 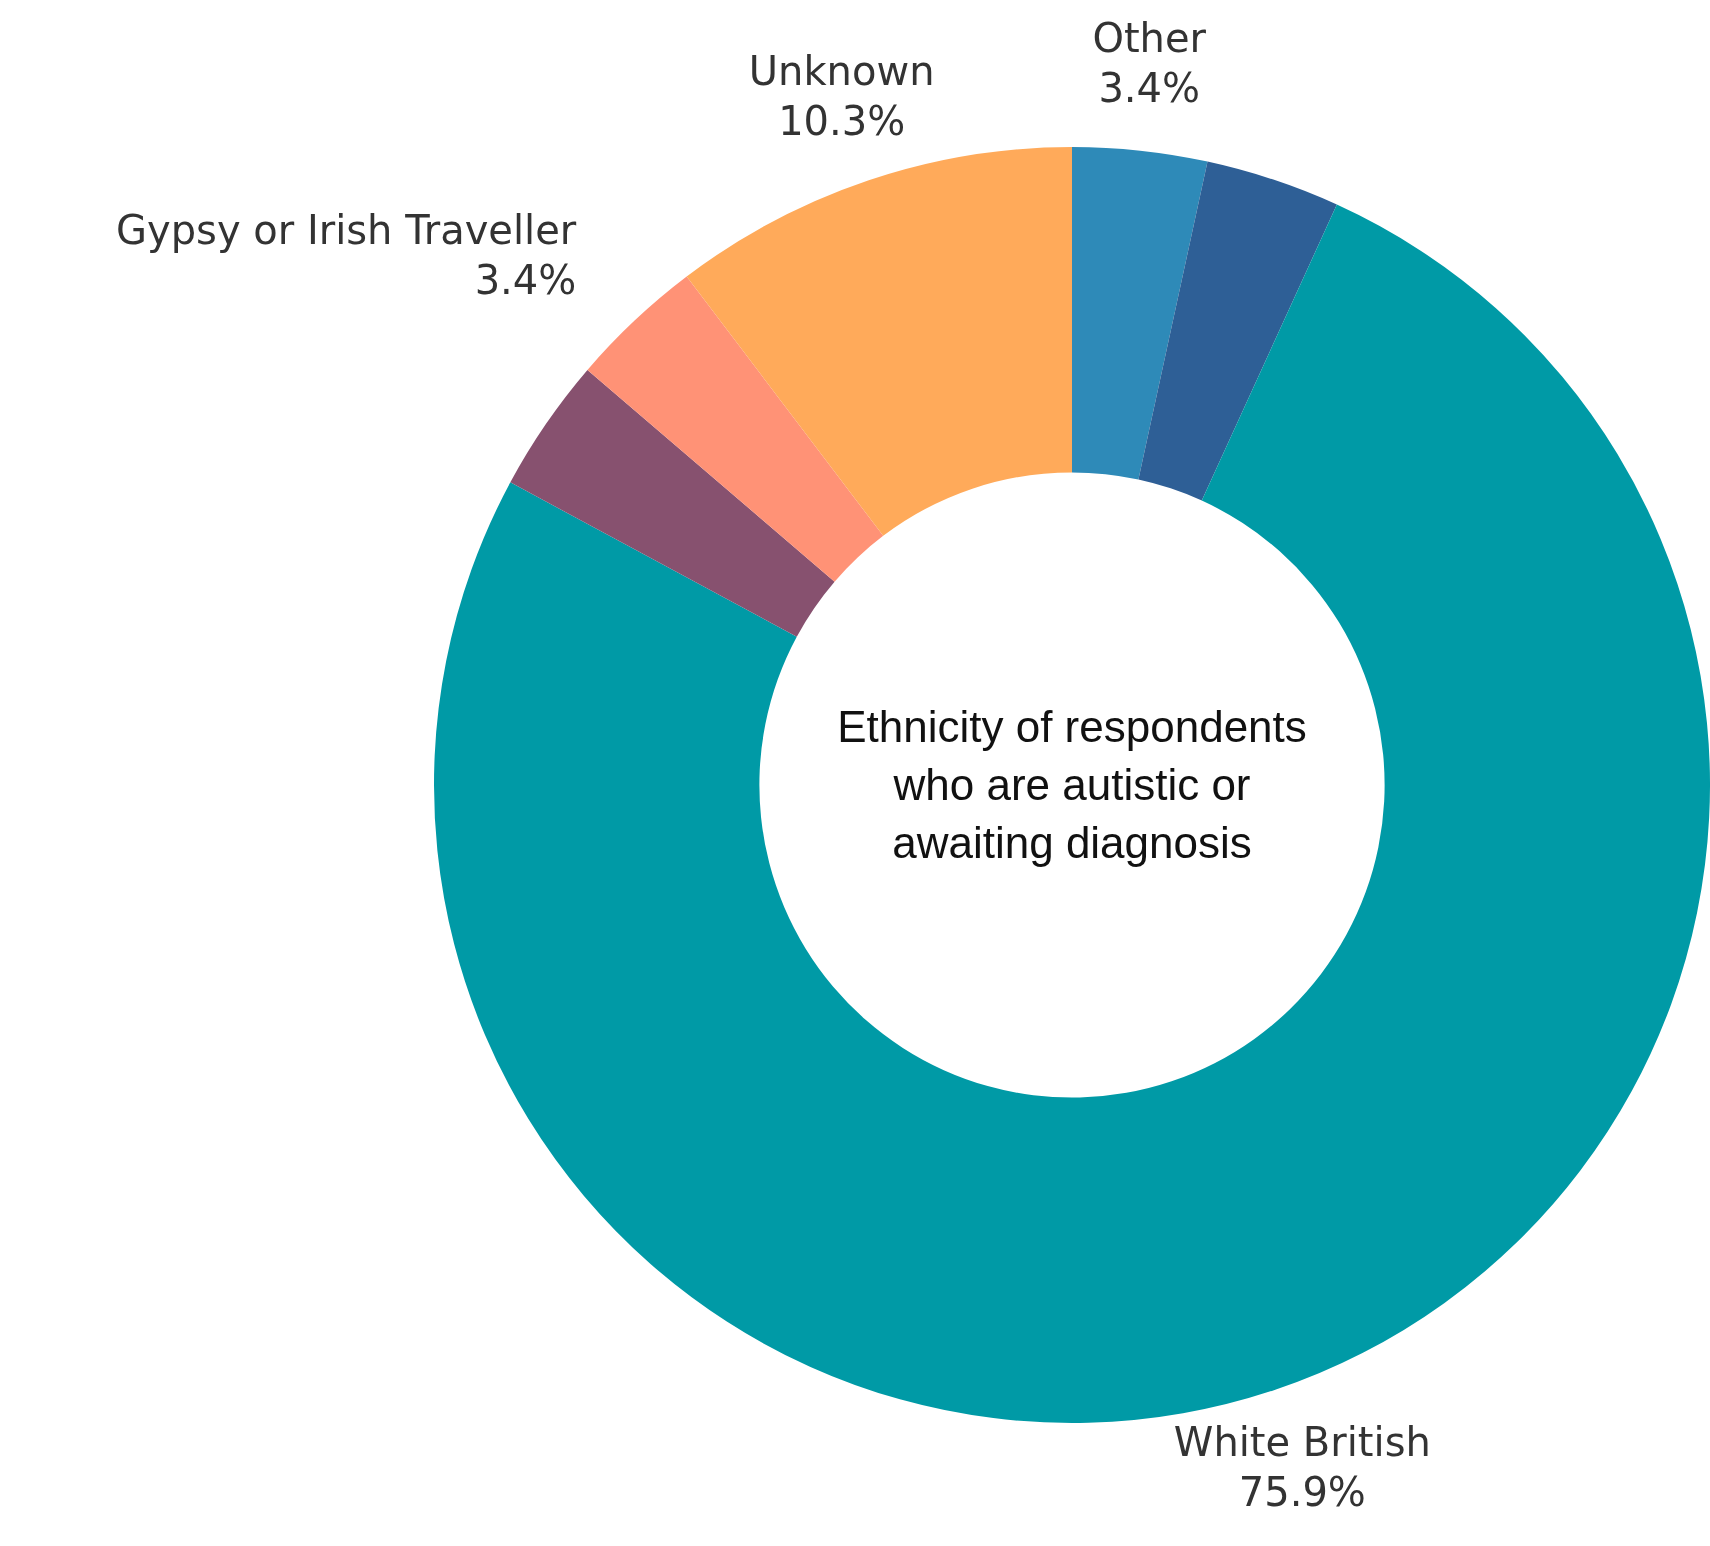 I want to click on slice-label: White British, so click(x=1302, y=1441).